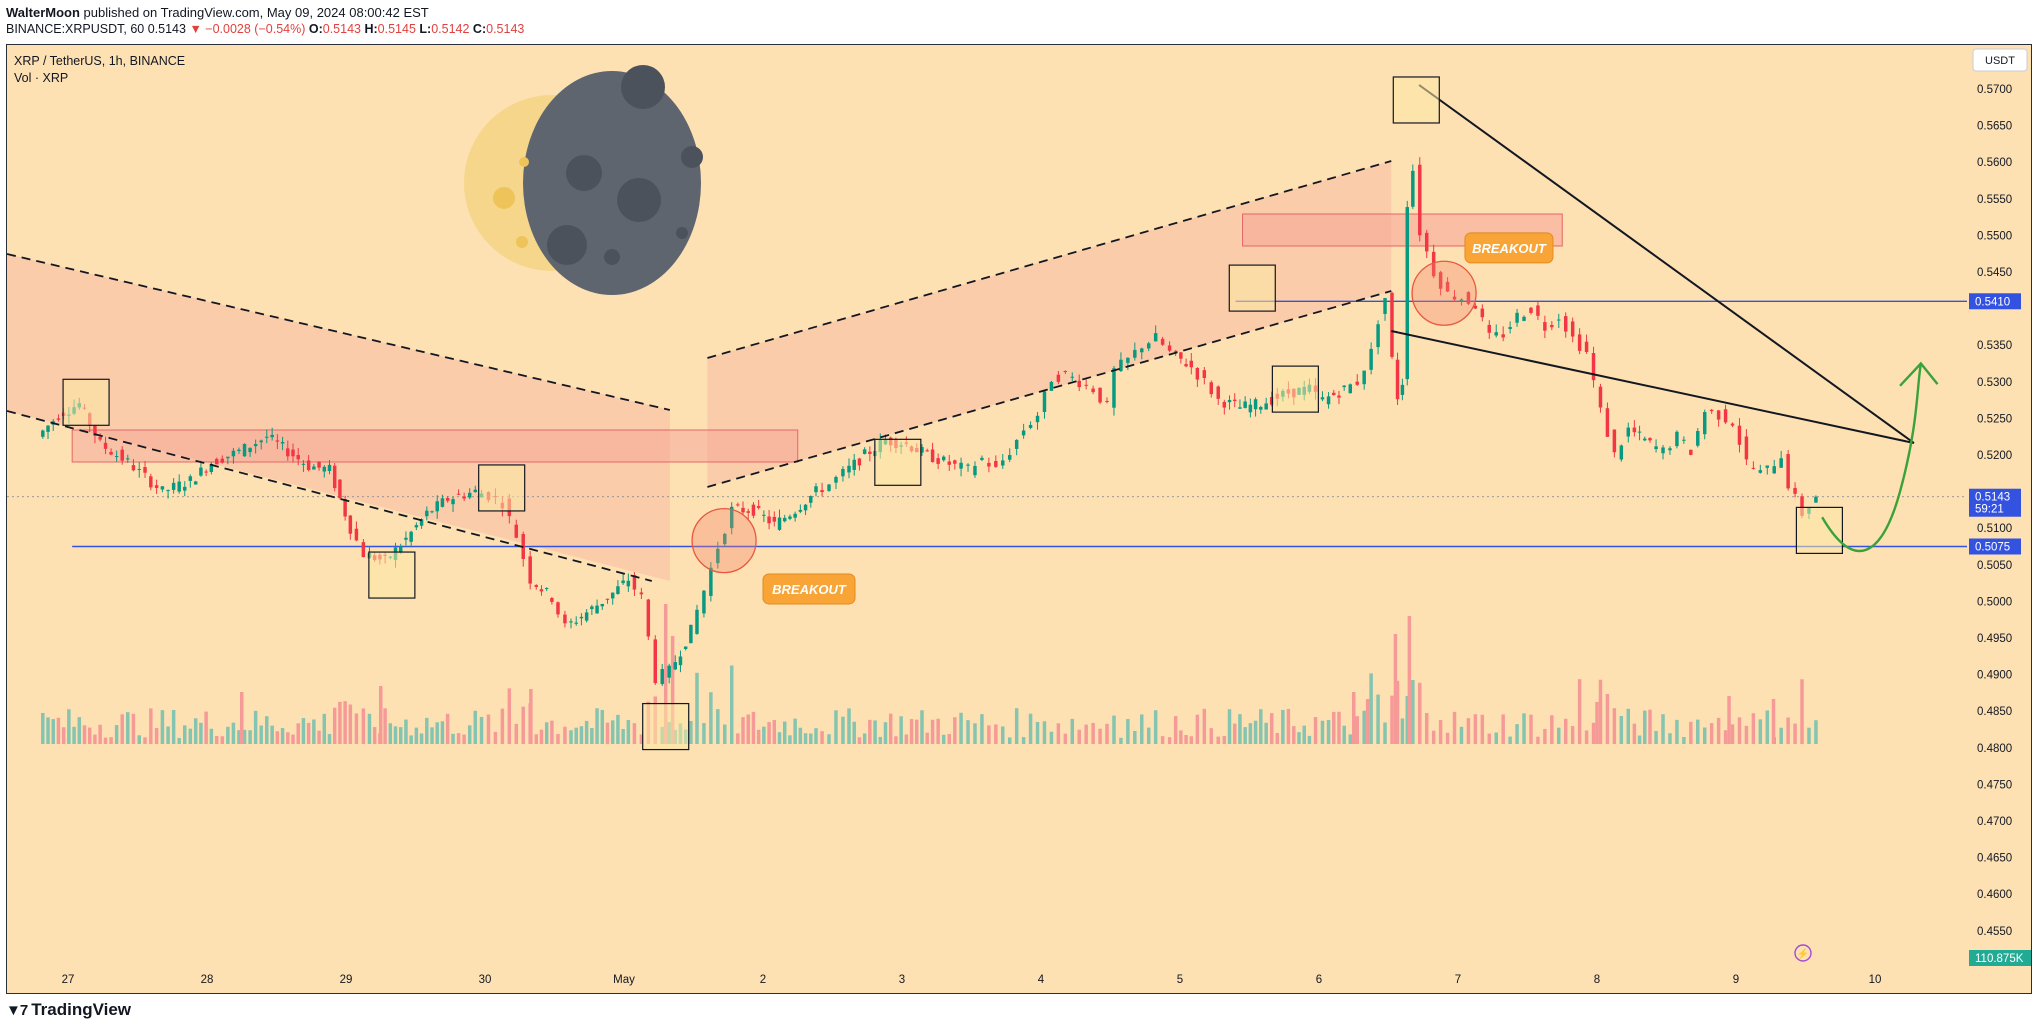  What do you see at coordinates (1994, 676) in the screenshot?
I see `y-tick-label: 0.4900` at bounding box center [1994, 676].